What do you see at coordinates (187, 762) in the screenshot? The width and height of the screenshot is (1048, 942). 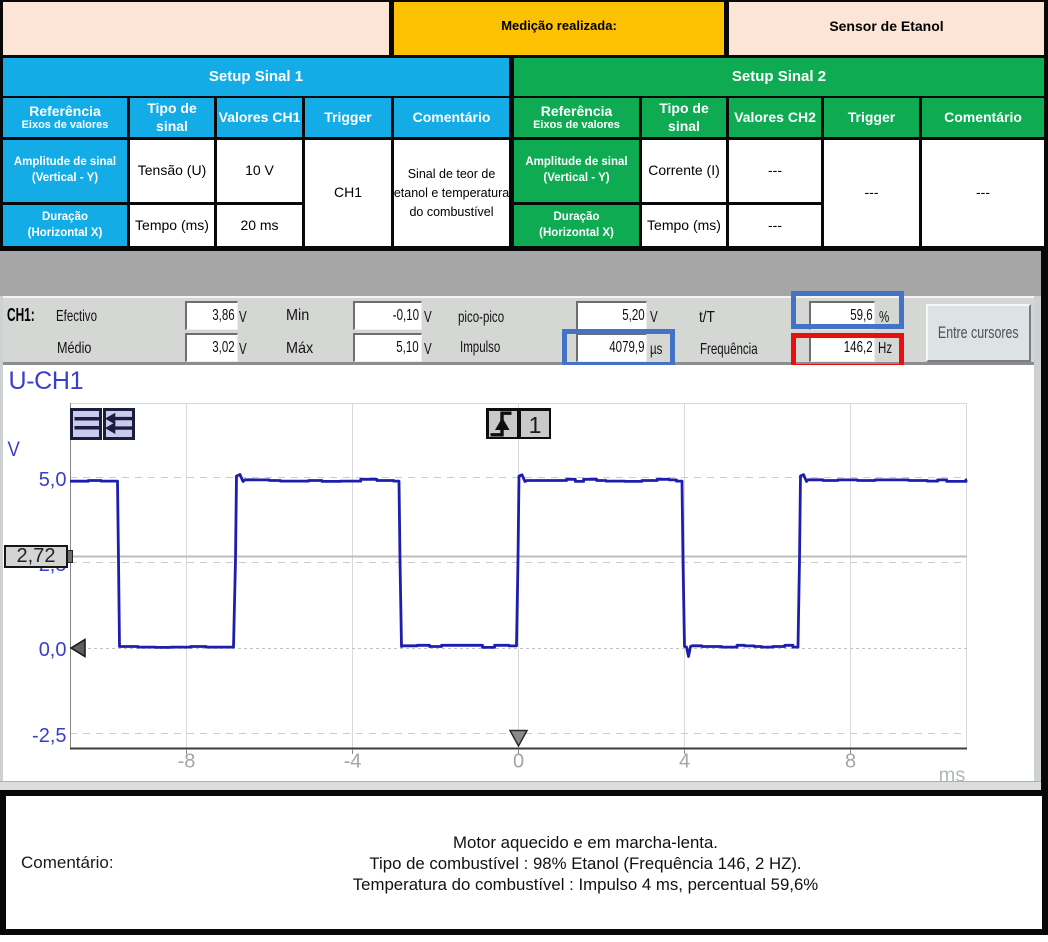 I see `svg-text: -8` at bounding box center [187, 762].